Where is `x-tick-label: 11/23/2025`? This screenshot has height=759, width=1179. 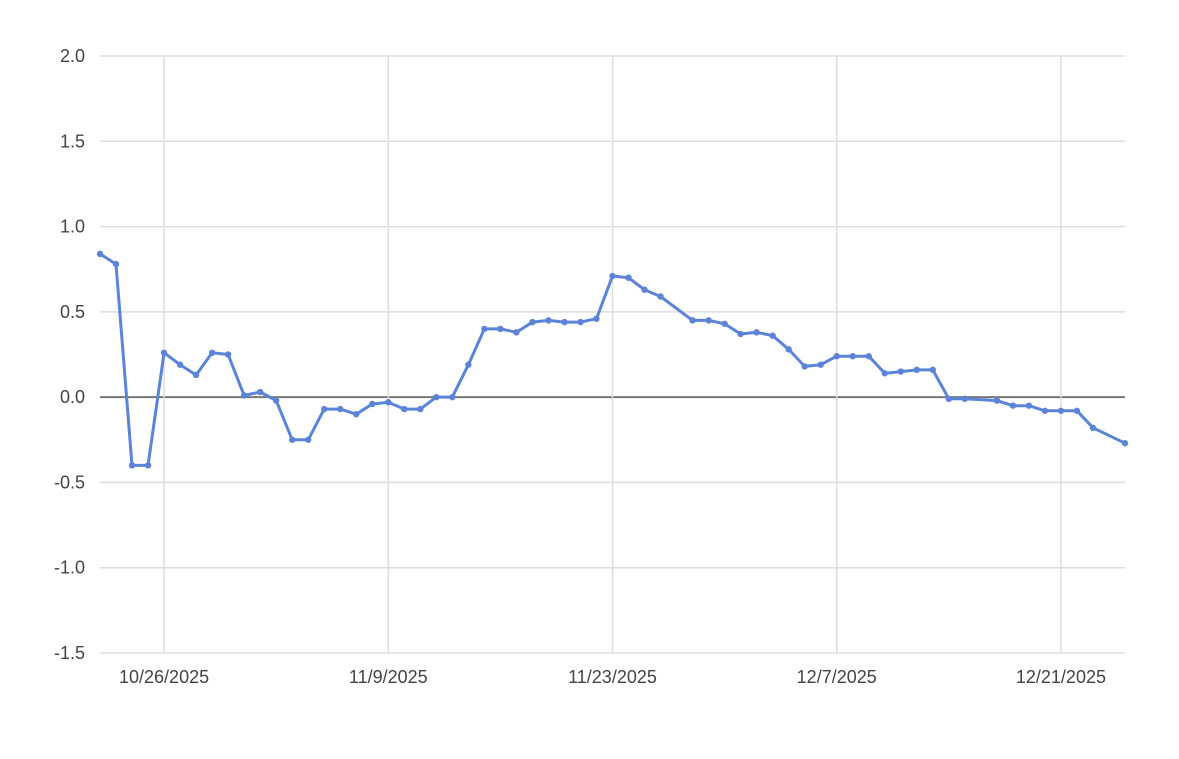 x-tick-label: 11/23/2025 is located at coordinates (612, 677).